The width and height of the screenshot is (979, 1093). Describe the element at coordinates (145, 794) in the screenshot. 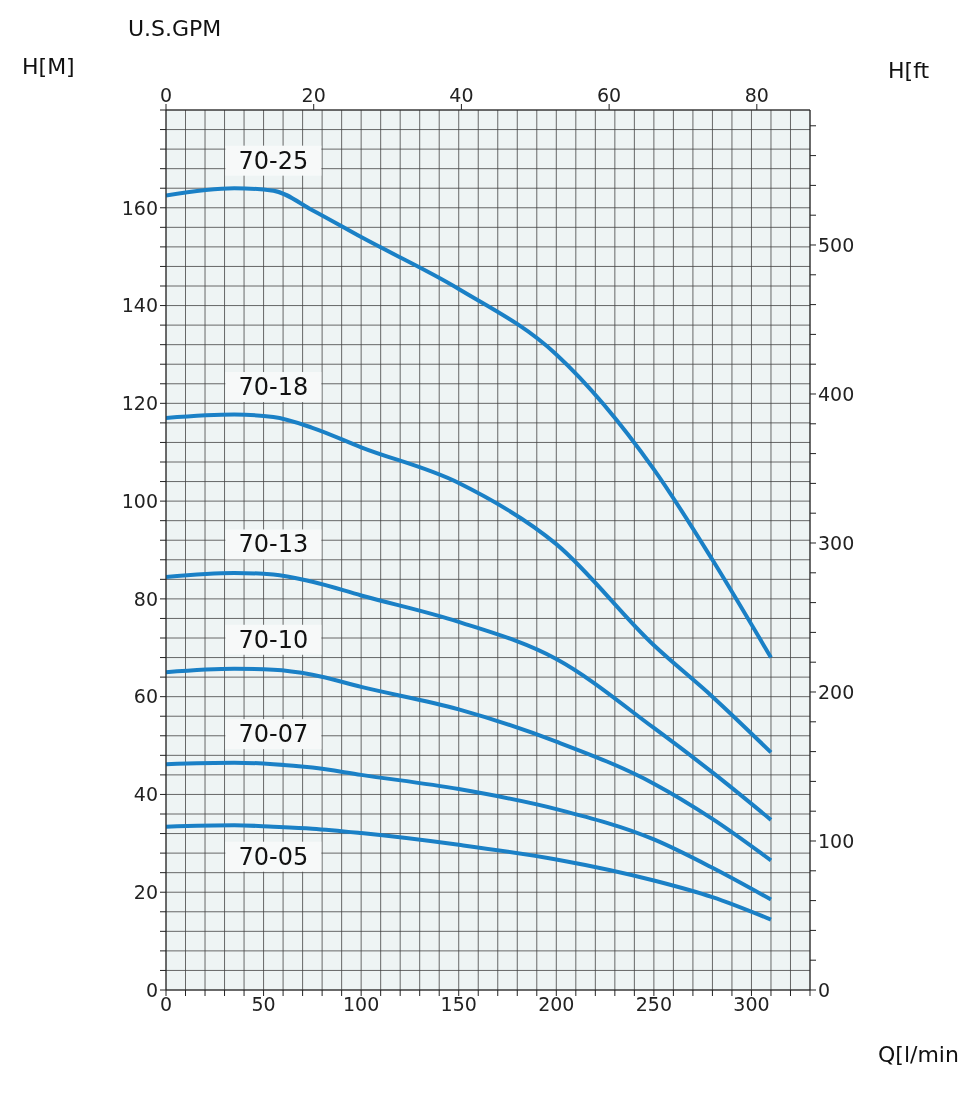

I see `y-tick-label: 40` at that location.